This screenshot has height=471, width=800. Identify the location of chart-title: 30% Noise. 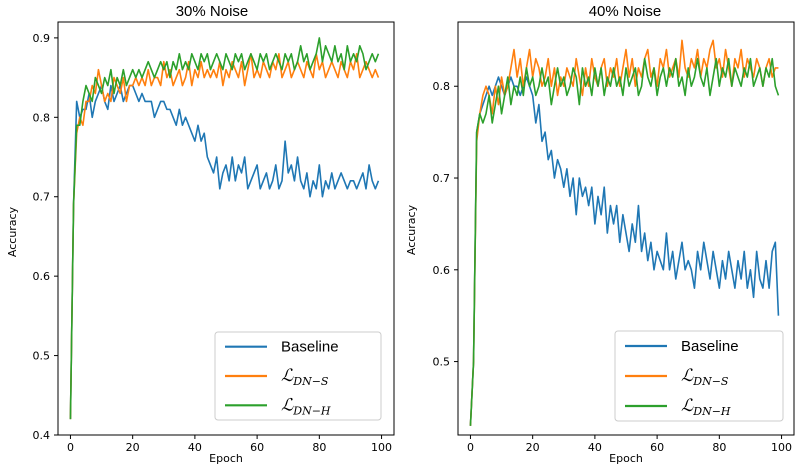
(212, 11).